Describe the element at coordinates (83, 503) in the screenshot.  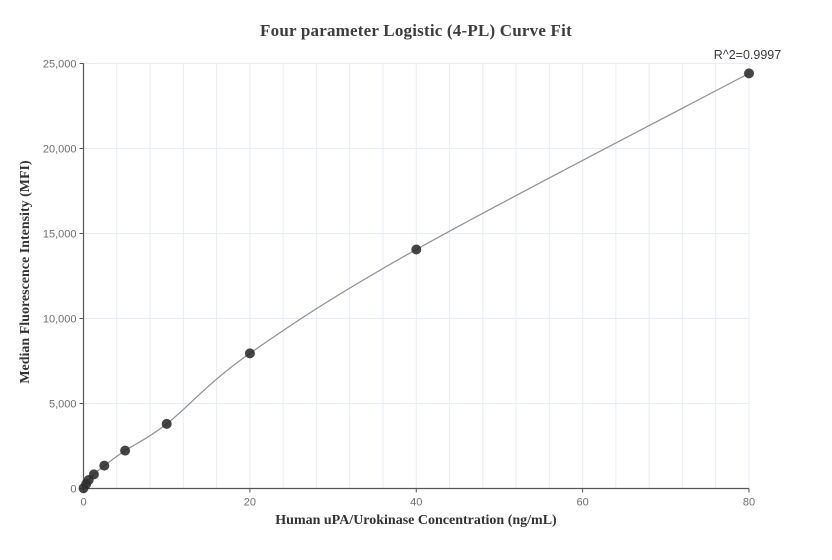
I see `x-tick-label: 0` at that location.